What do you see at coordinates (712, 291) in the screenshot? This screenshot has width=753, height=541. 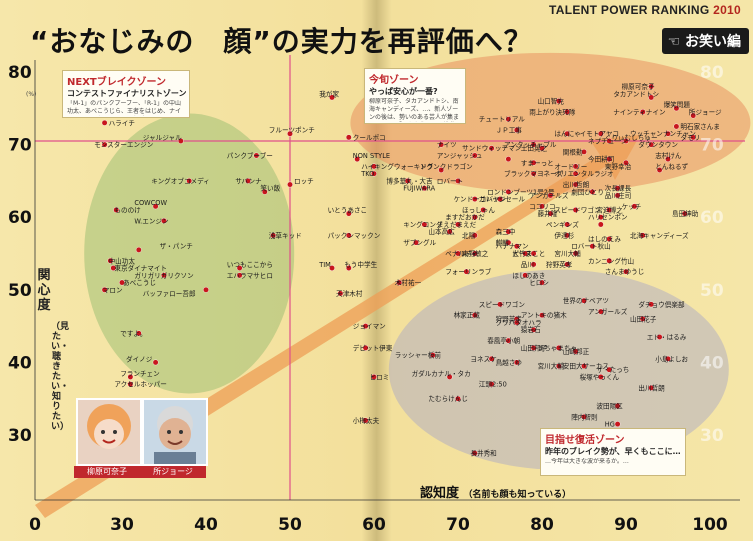 I see `y-tick-label-right: 50` at bounding box center [712, 291].